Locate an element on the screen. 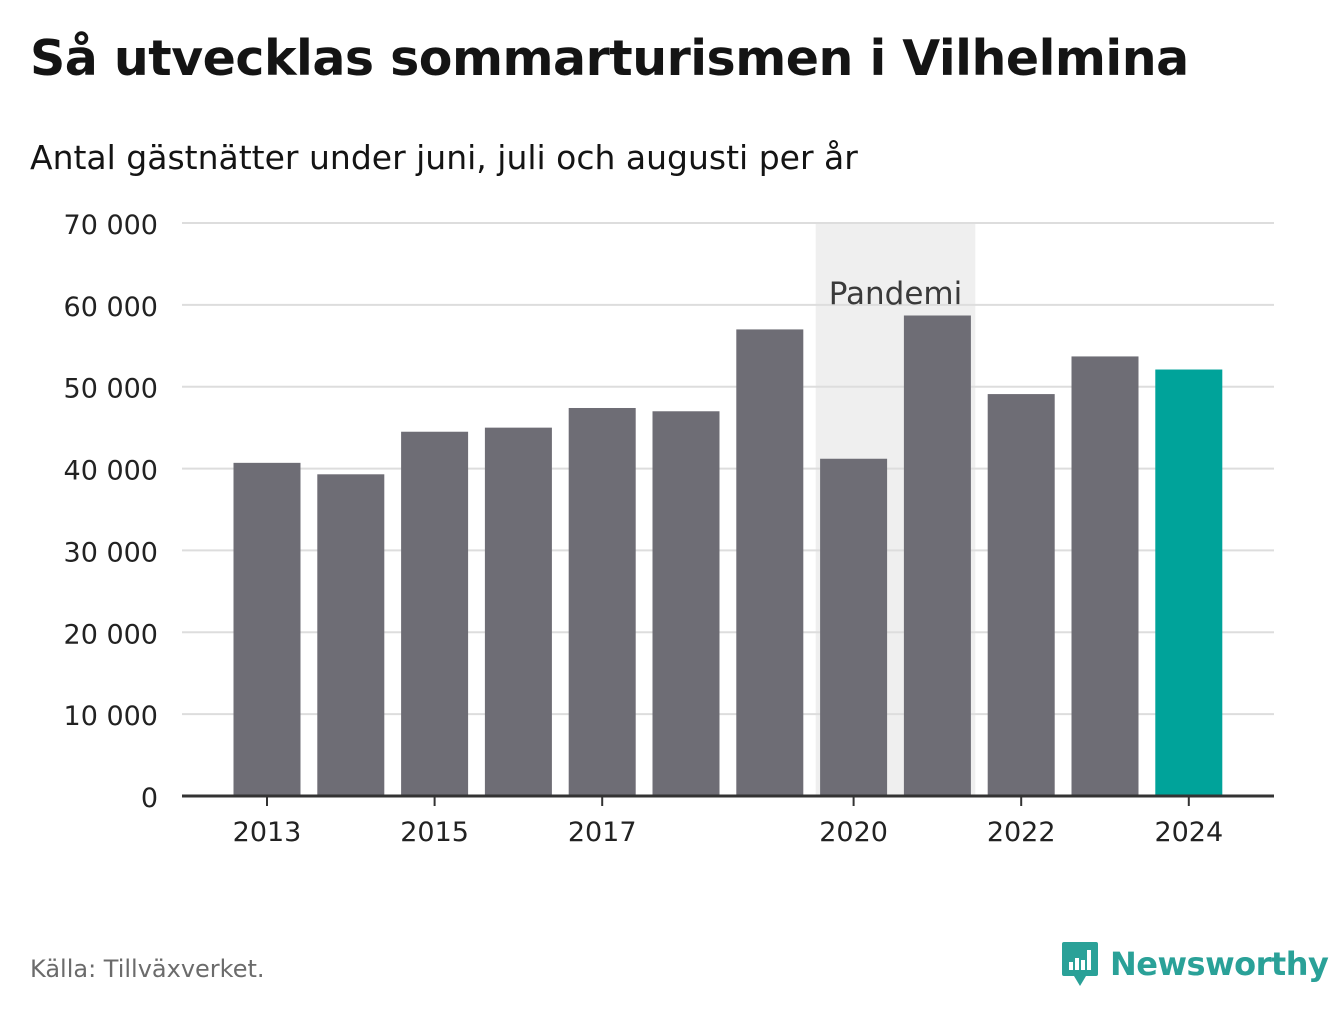 This screenshot has width=1340, height=1020. x-tick-label: 2013 is located at coordinates (267, 832).